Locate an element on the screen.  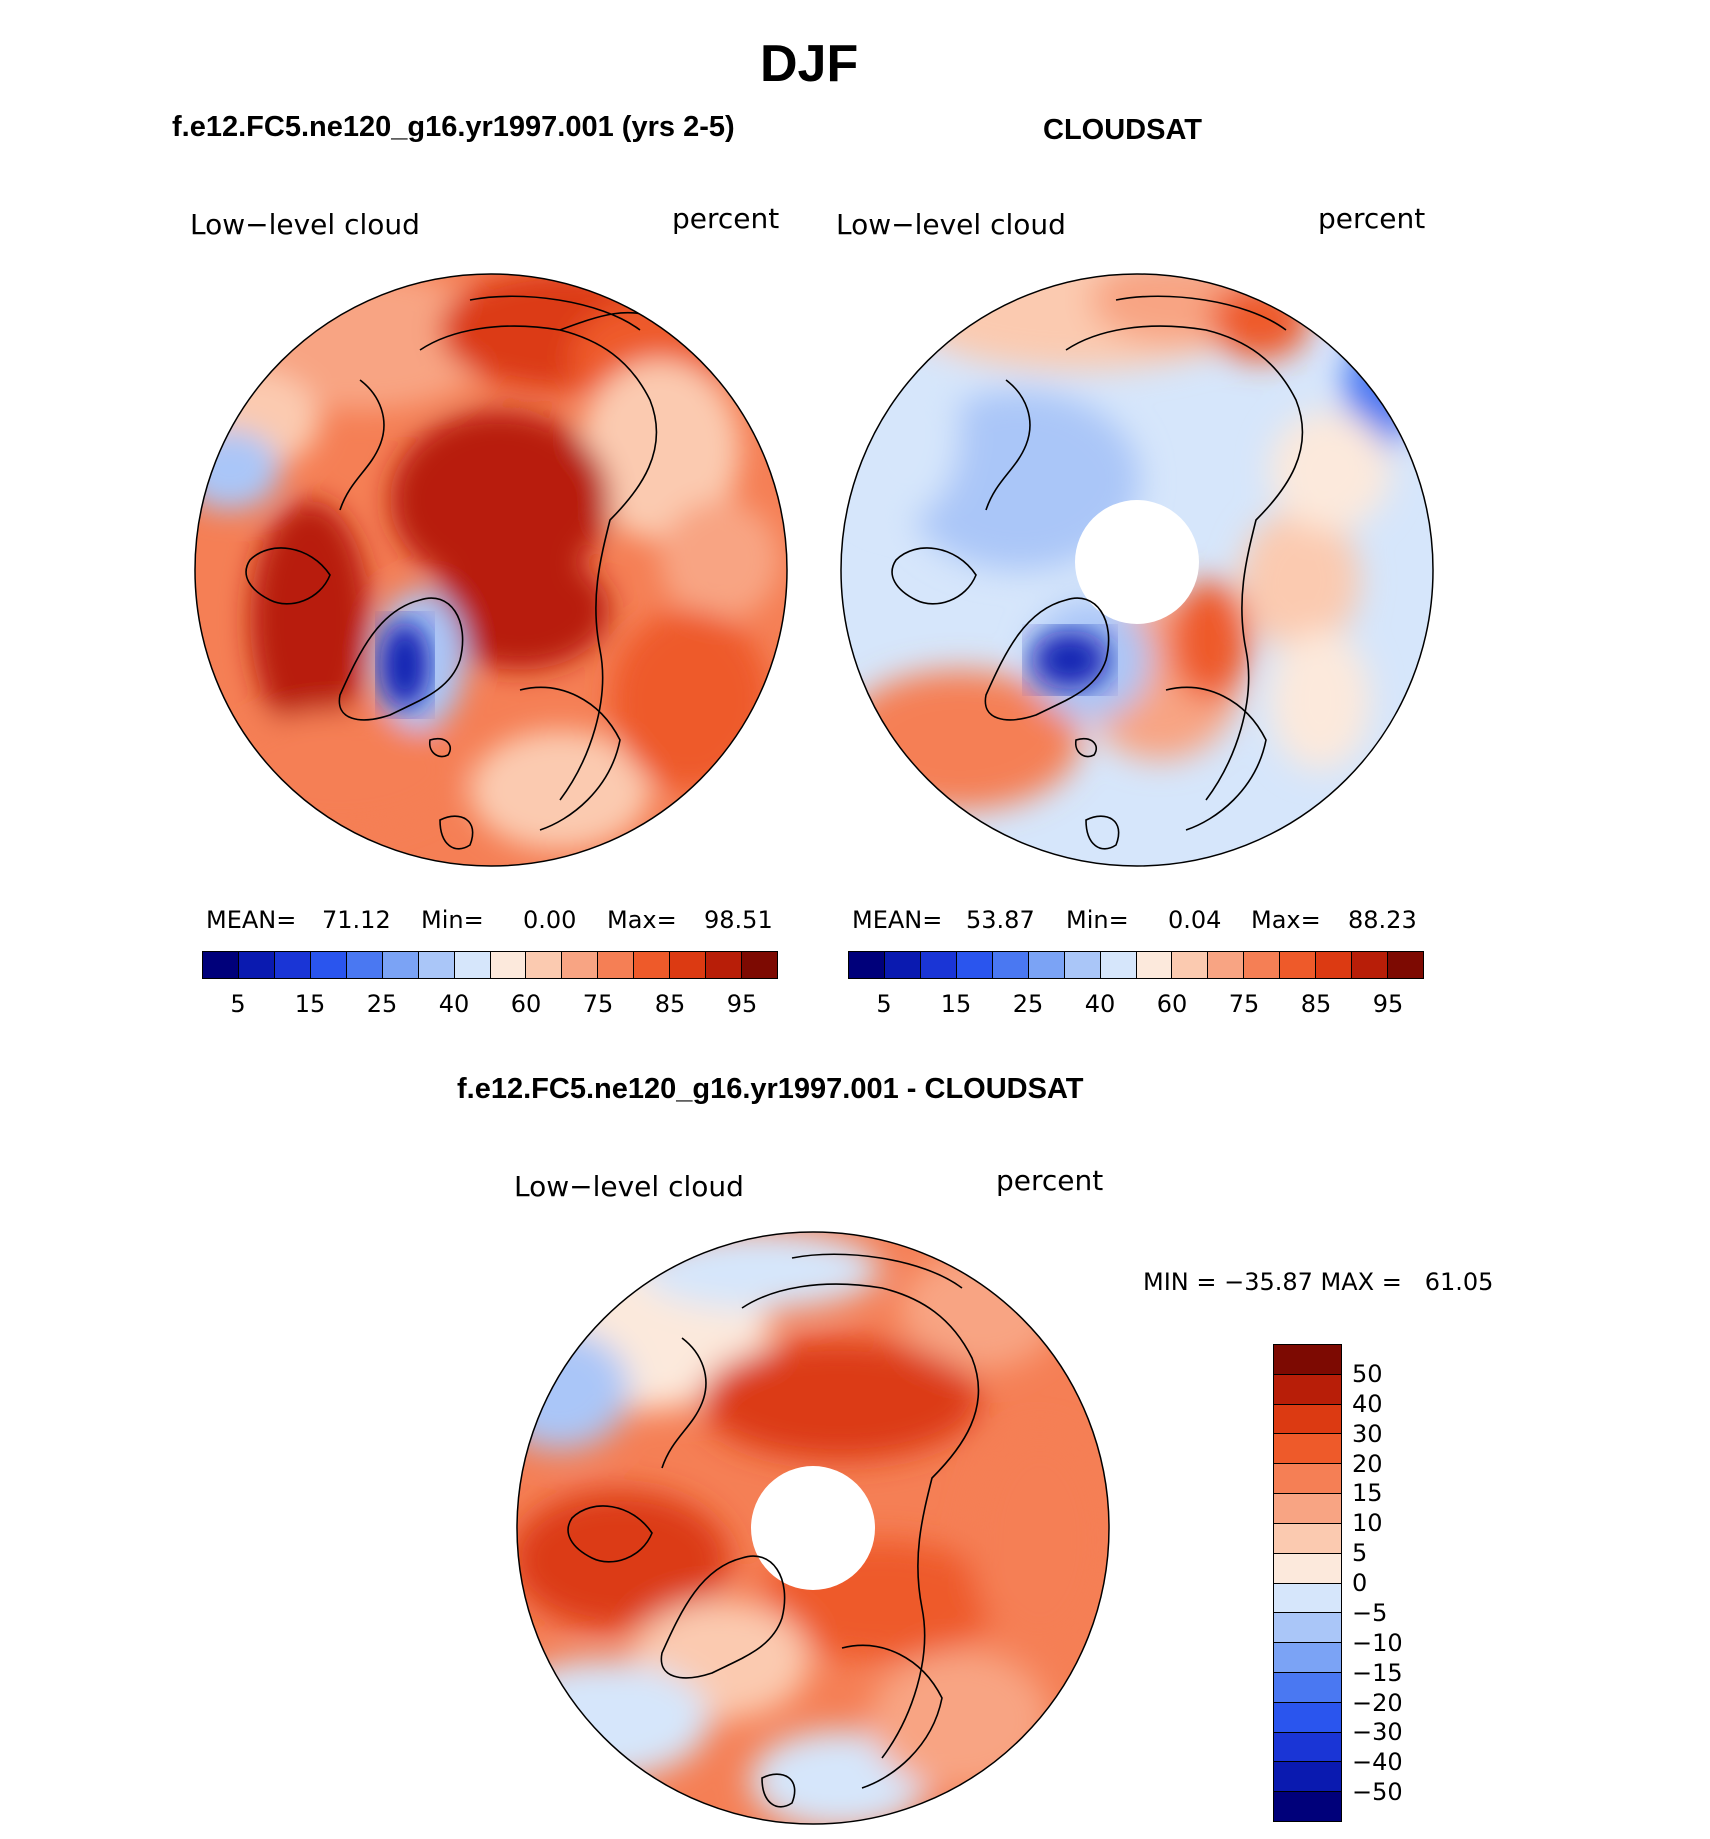
colorbar-tick-label: −20 is located at coordinates (1377, 1702).